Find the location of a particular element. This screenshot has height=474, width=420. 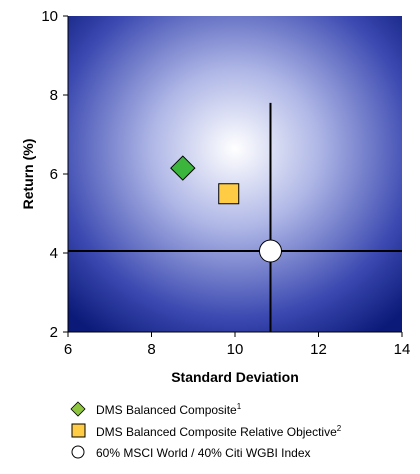

legend-label: DMS Balanced Composite1 is located at coordinates (169, 409).